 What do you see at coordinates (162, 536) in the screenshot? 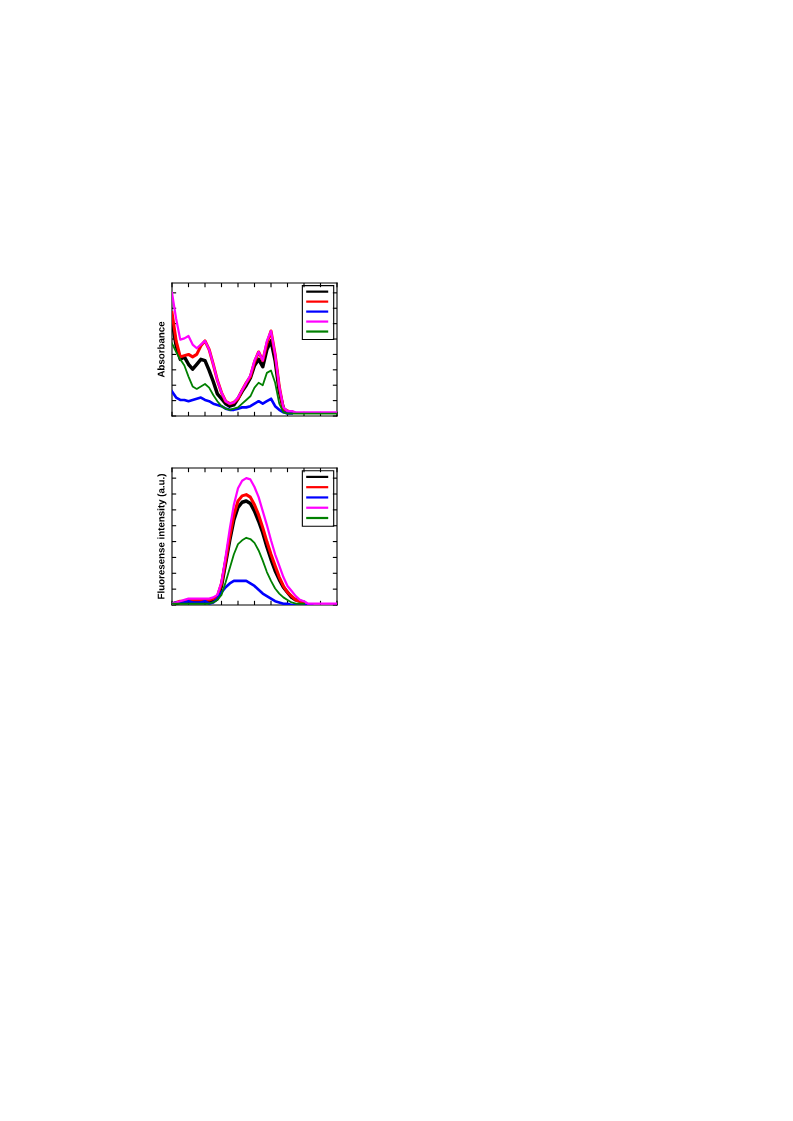
I see `y-axis-title: Fluoresense intensity (a.u.)` at bounding box center [162, 536].